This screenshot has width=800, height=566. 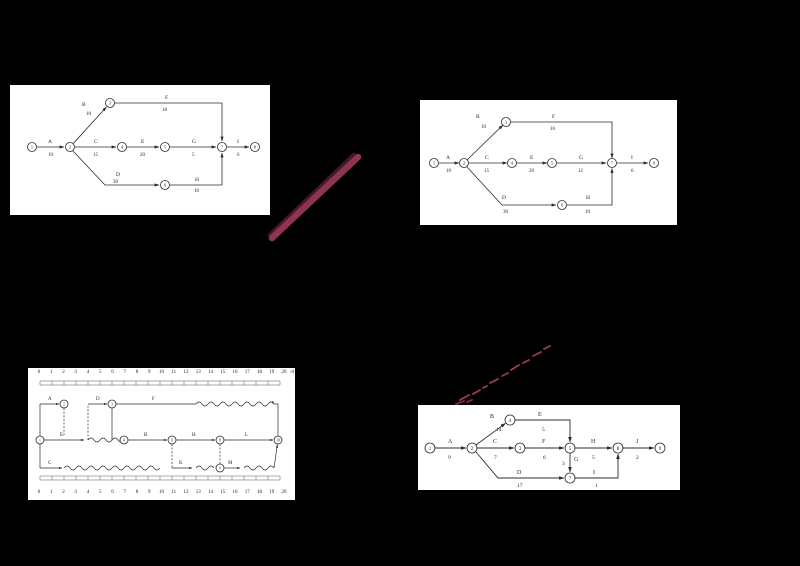 I want to click on duration-label: 18, so click(x=165, y=110).